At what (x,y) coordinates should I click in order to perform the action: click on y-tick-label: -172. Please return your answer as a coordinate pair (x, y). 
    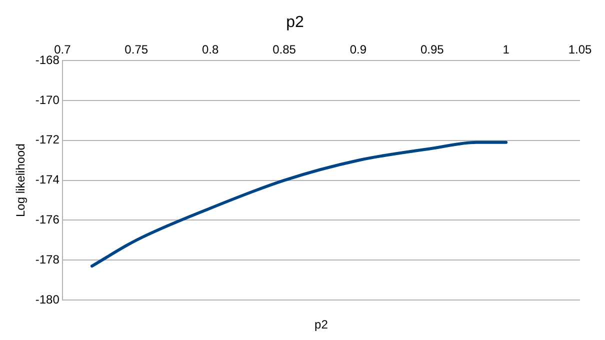
    Looking at the image, I should click on (47, 139).